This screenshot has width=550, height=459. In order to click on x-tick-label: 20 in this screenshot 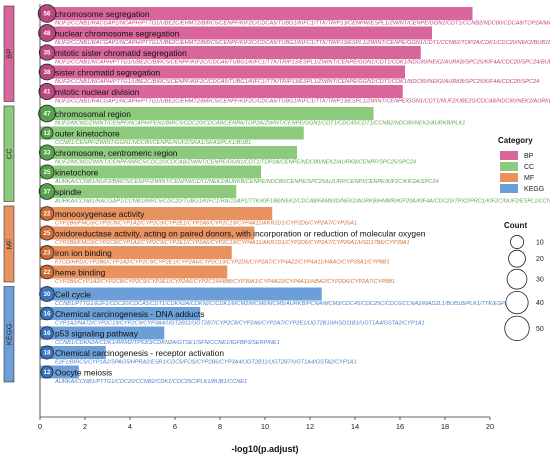, I will do `click(490, 426)`.